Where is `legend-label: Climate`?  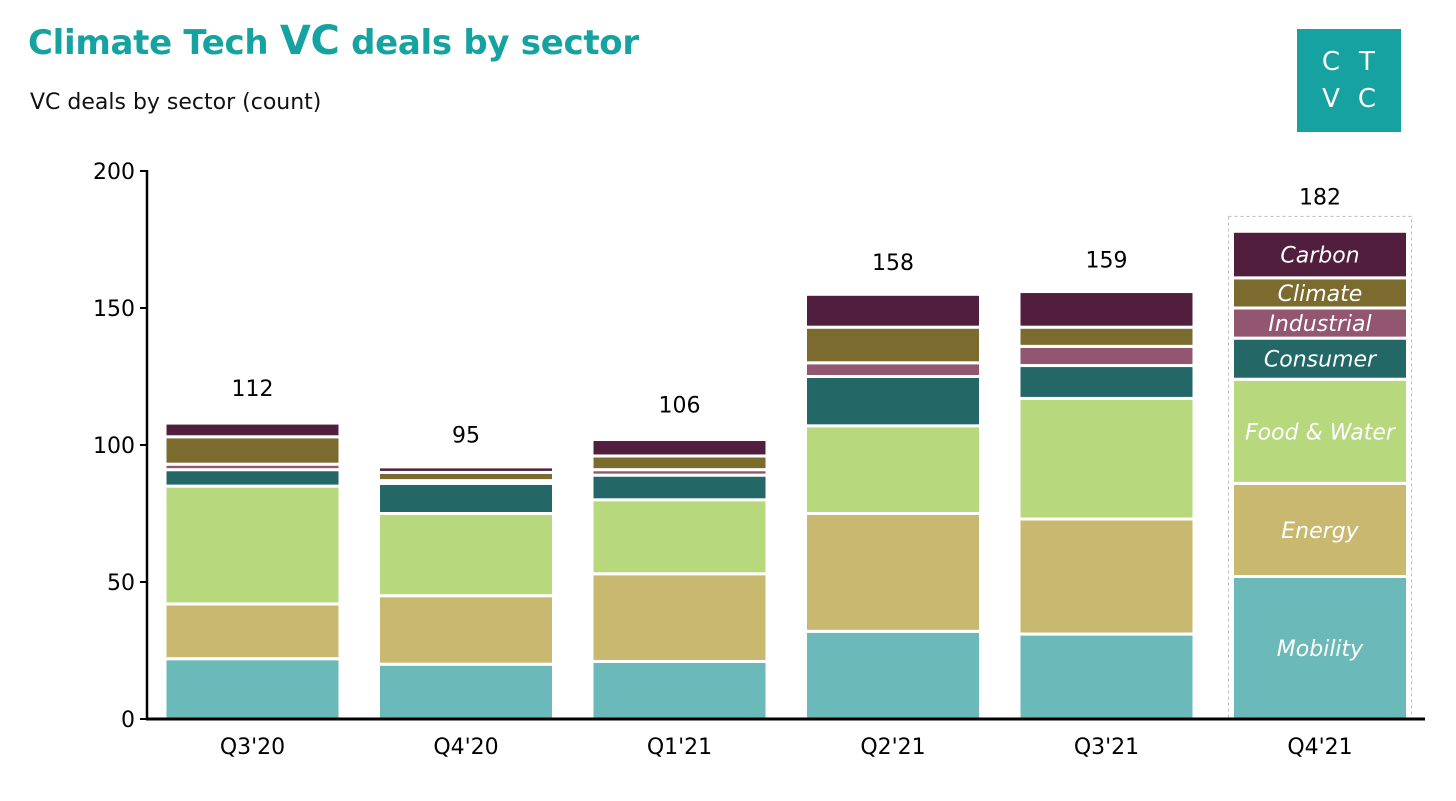 legend-label: Climate is located at coordinates (1320, 294).